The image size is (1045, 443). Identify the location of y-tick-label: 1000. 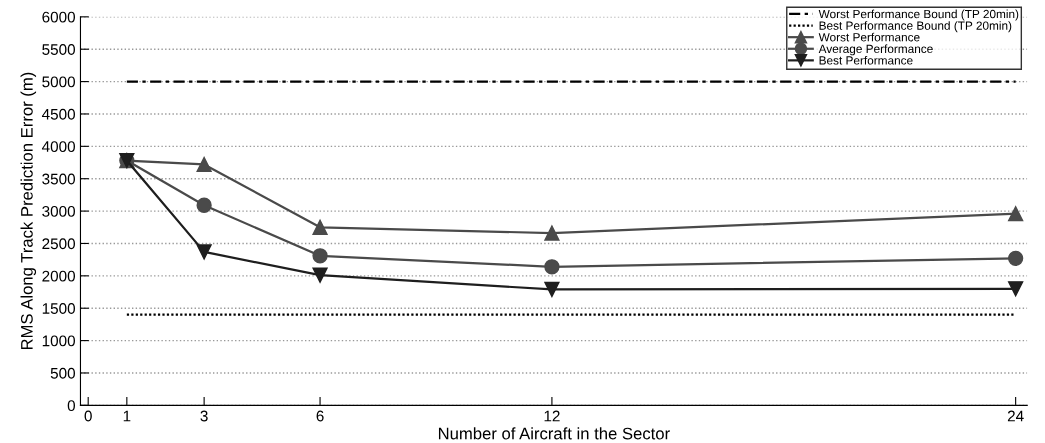
(59, 341).